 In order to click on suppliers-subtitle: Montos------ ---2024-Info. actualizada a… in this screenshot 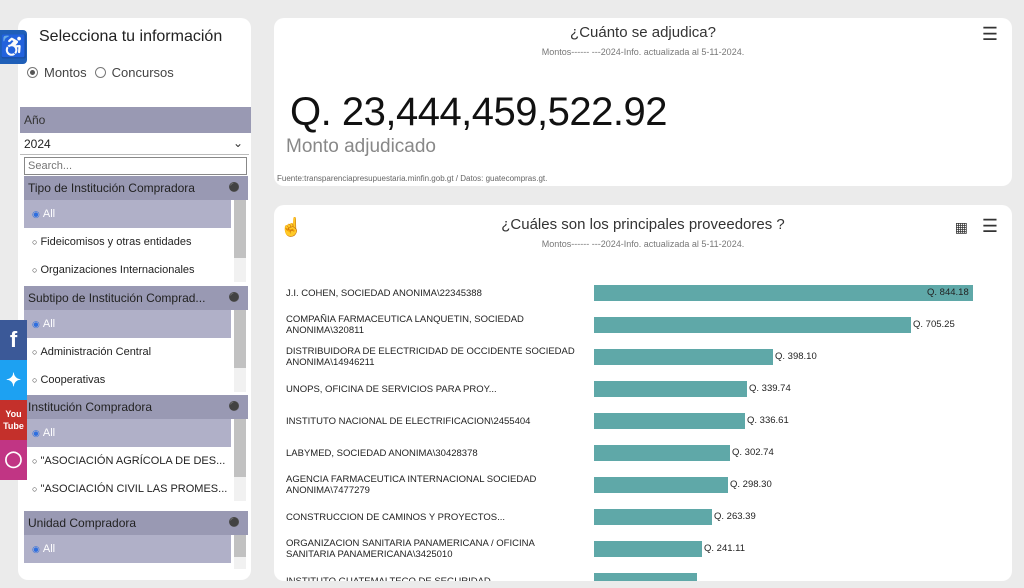, I will do `click(643, 244)`.